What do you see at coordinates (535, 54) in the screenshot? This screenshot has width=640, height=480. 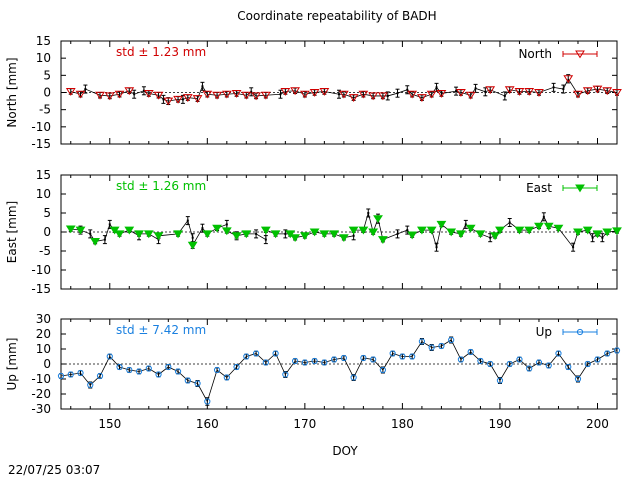 I see `north-legend-label: North` at bounding box center [535, 54].